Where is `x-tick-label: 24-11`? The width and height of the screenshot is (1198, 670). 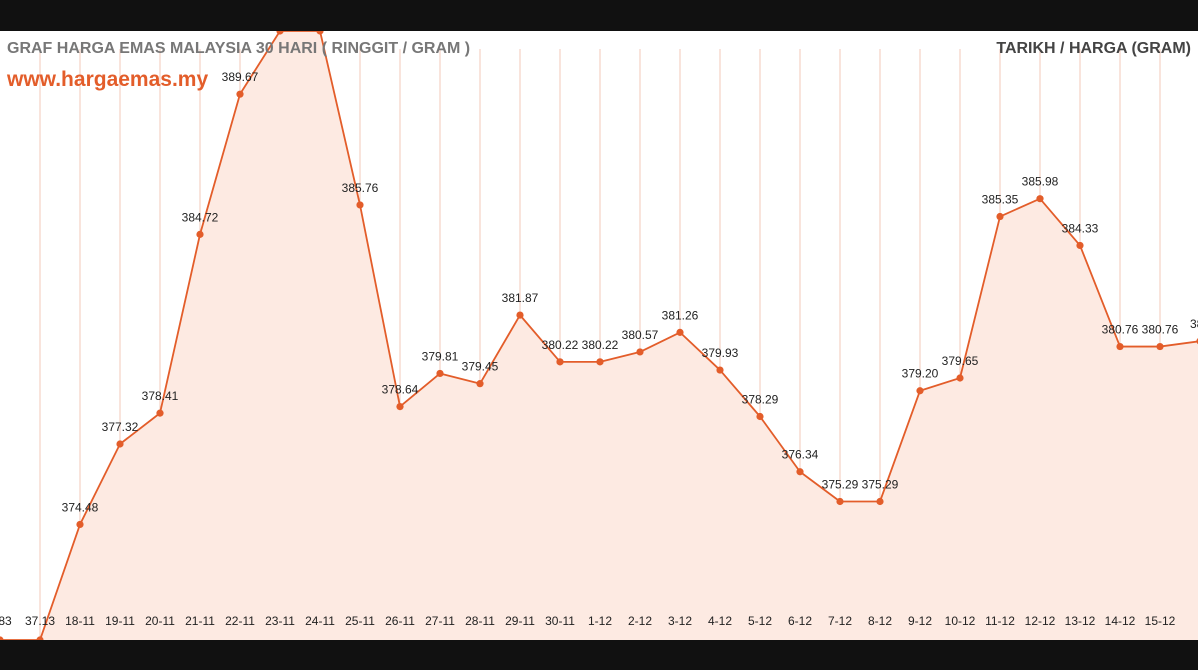
x-tick-label: 24-11 is located at coordinates (320, 621).